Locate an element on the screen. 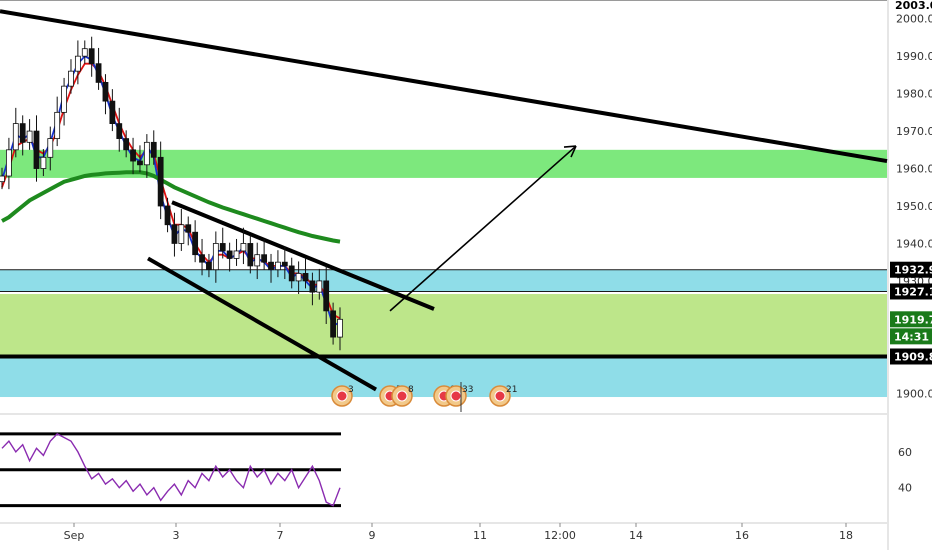 This screenshot has width=932, height=554. x-tick-label: 18 is located at coordinates (846, 535).